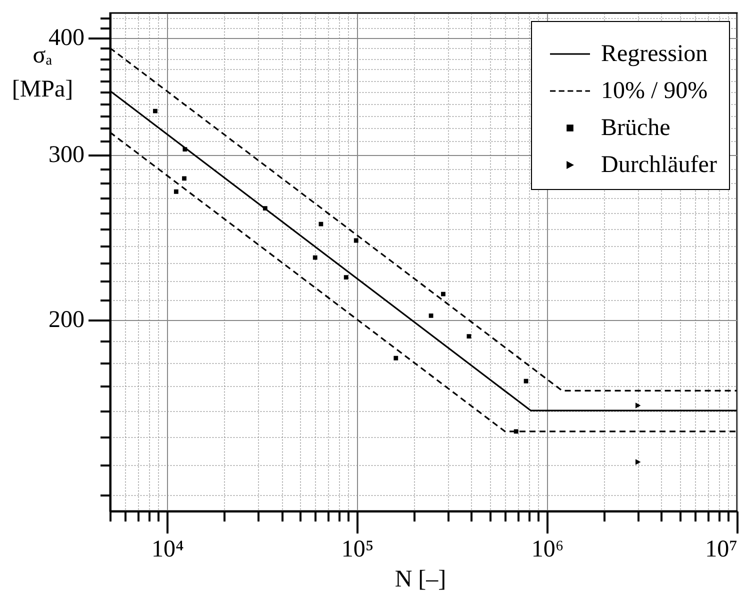 The height and width of the screenshot is (594, 755). What do you see at coordinates (357, 549) in the screenshot?
I see `x-tick-label: 10⁵` at bounding box center [357, 549].